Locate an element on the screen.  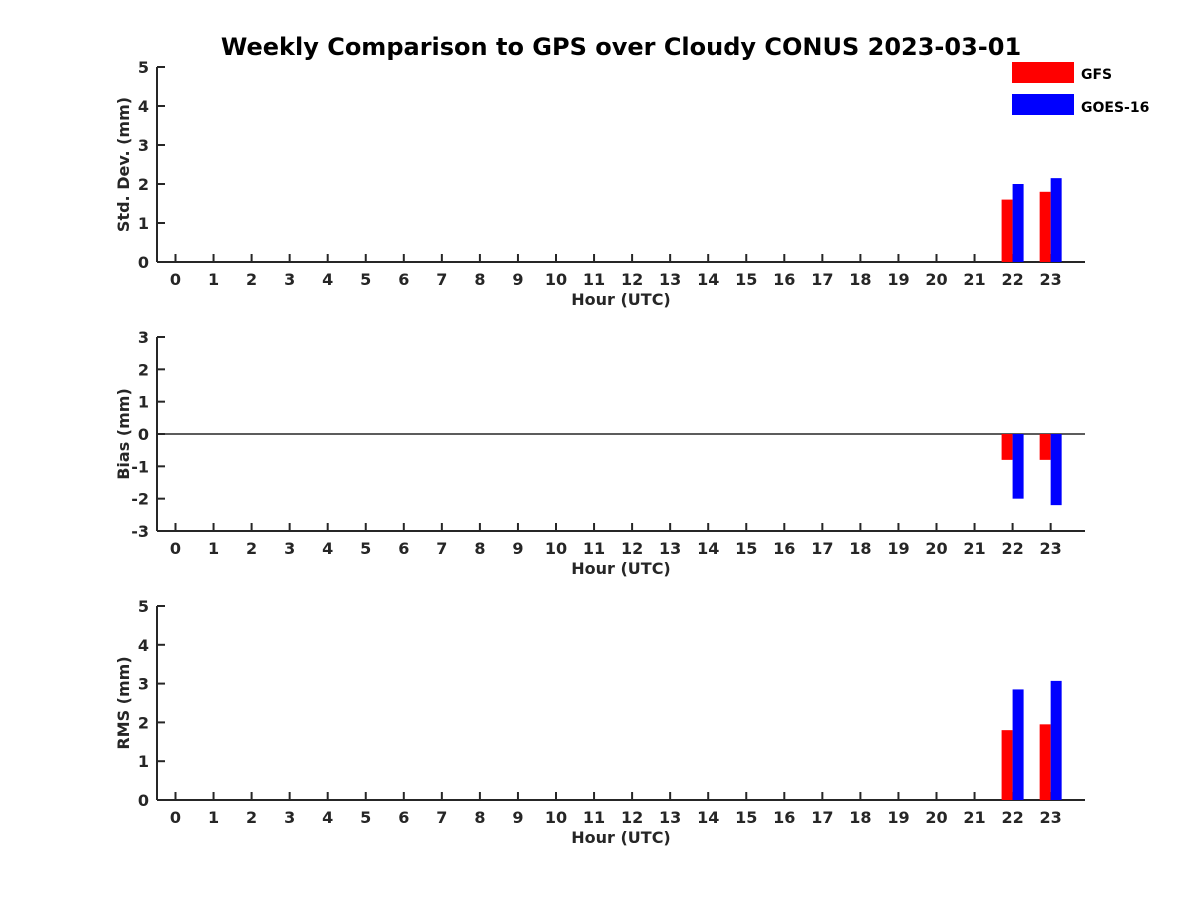
x-tick-label: 15 is located at coordinates (746, 279).